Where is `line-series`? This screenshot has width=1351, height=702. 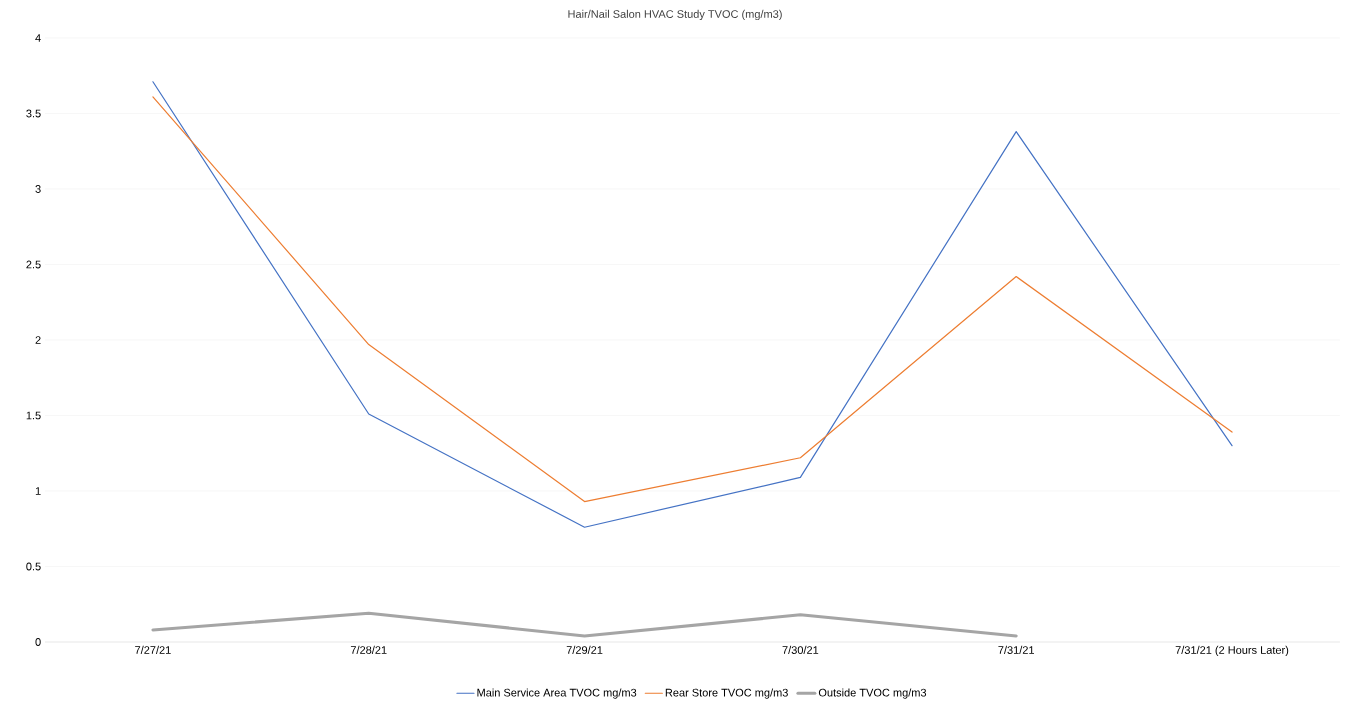 line-series is located at coordinates (584, 624).